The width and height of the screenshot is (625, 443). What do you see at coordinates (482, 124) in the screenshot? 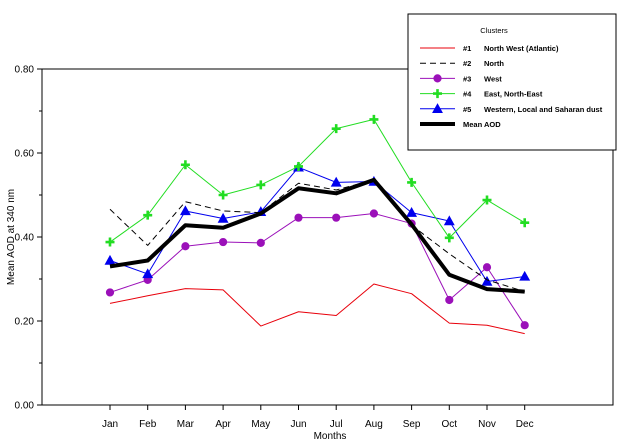
I see `legend-label: Mean AOD` at bounding box center [482, 124].